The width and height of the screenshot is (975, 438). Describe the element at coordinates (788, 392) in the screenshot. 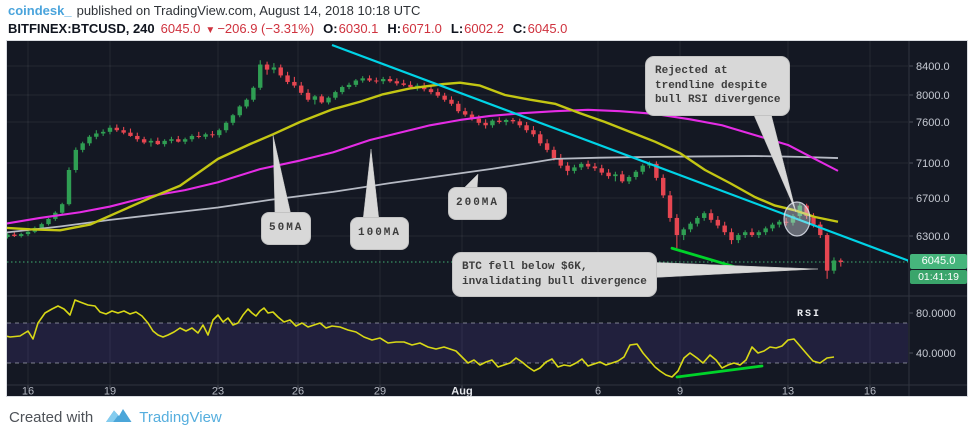

I see `svg-text: 13` at that location.